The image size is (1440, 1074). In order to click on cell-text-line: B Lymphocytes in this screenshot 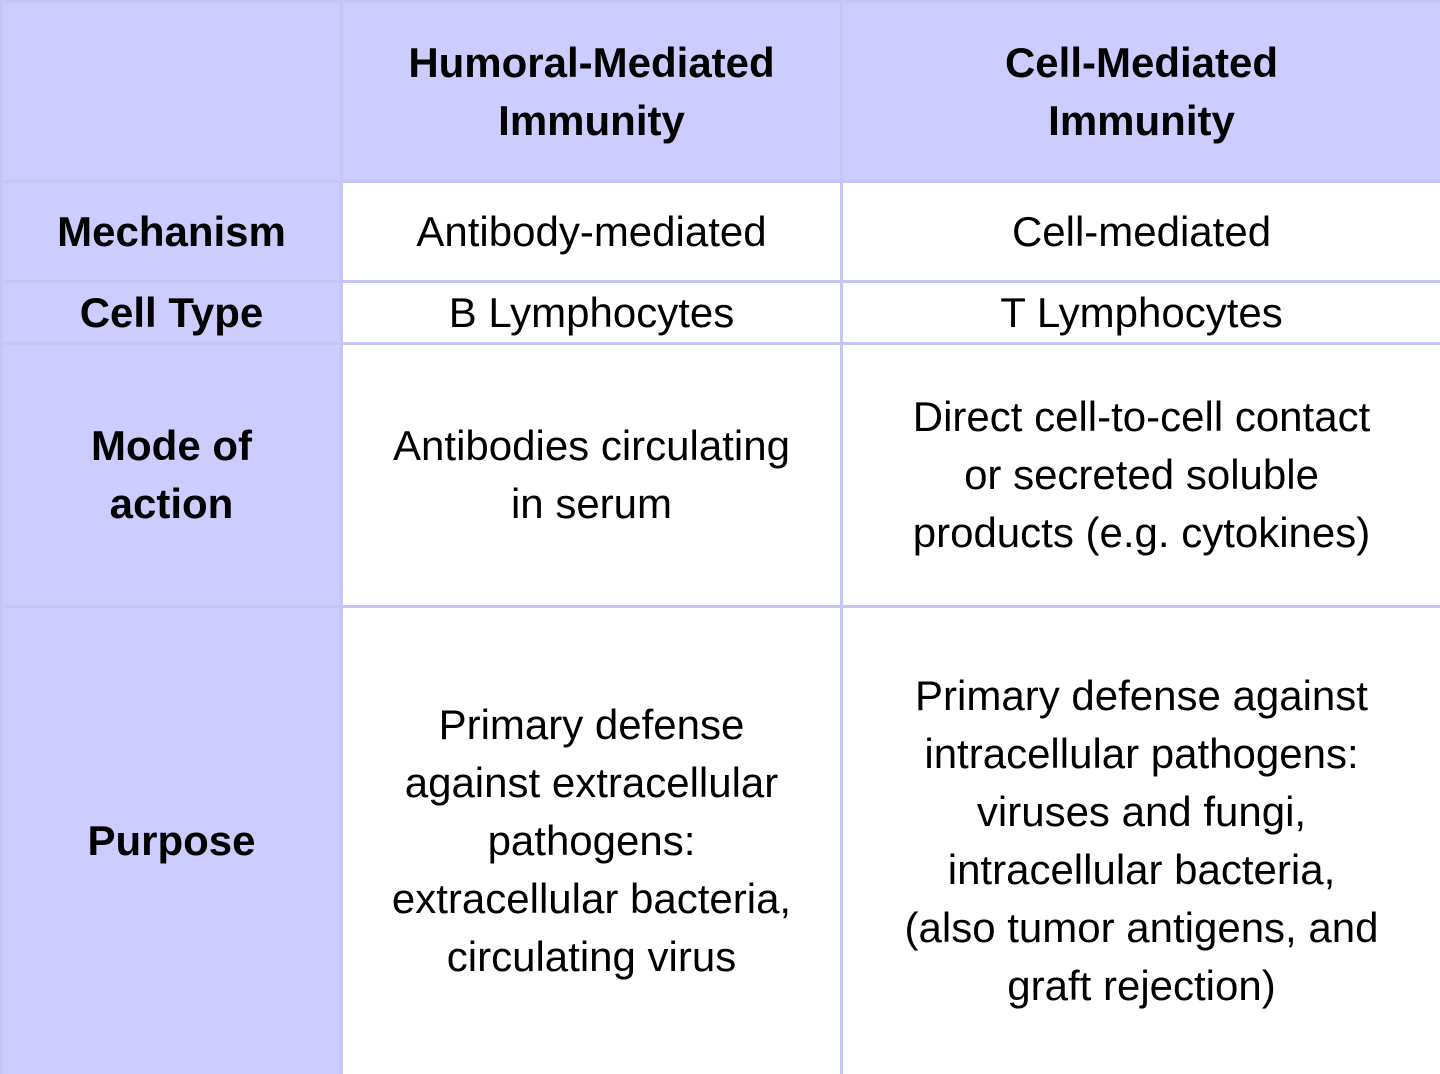, I will do `click(591, 312)`.